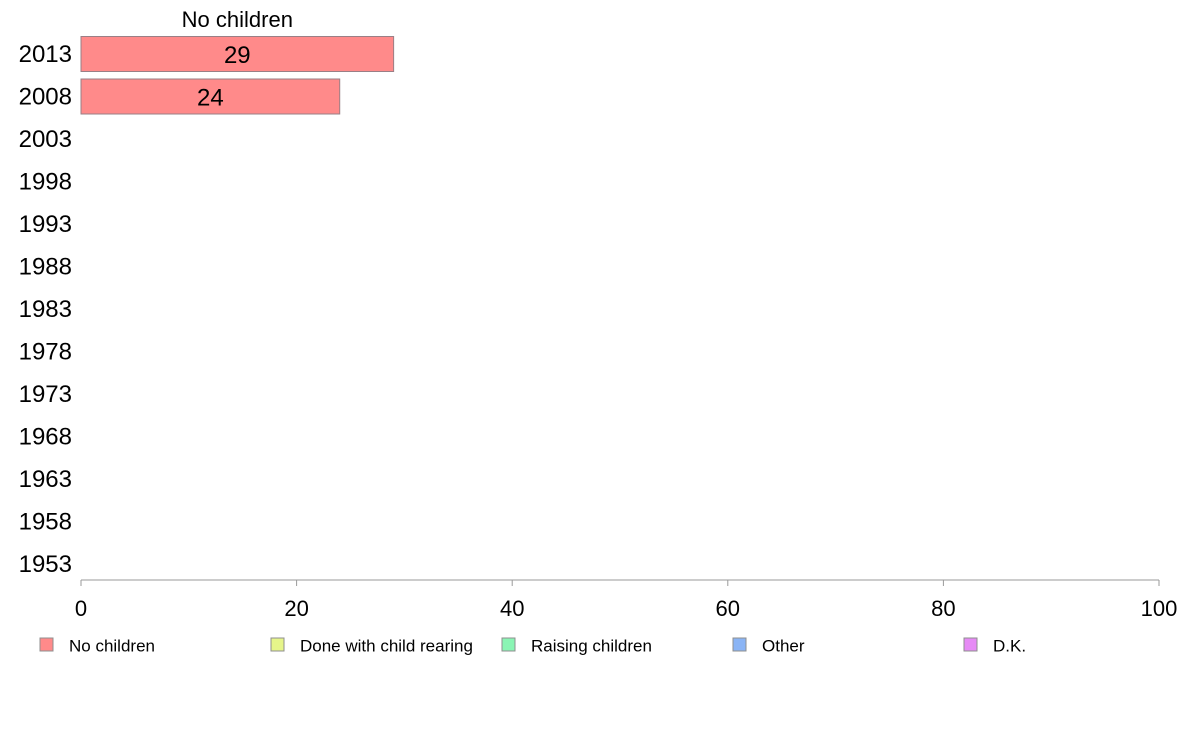  What do you see at coordinates (591, 646) in the screenshot?
I see `legend-label: Raising children` at bounding box center [591, 646].